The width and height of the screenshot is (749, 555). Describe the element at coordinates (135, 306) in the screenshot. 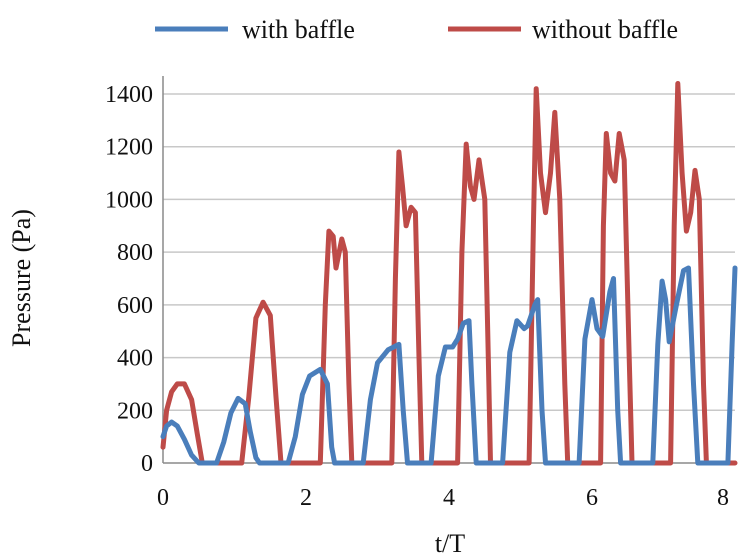

I see `y-tick-label-600: 600` at that location.